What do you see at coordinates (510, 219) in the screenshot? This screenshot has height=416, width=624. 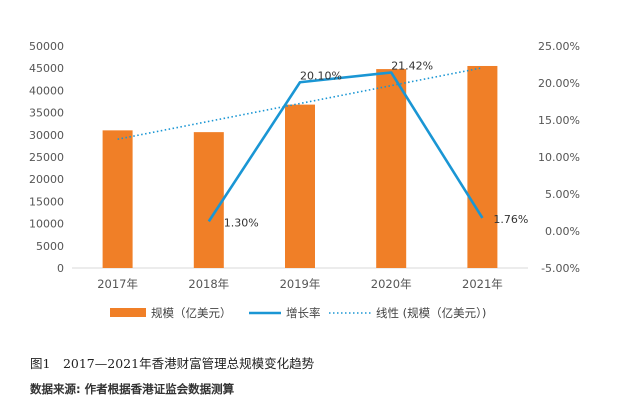 I see `growth-data-label: 1.76%` at bounding box center [510, 219].